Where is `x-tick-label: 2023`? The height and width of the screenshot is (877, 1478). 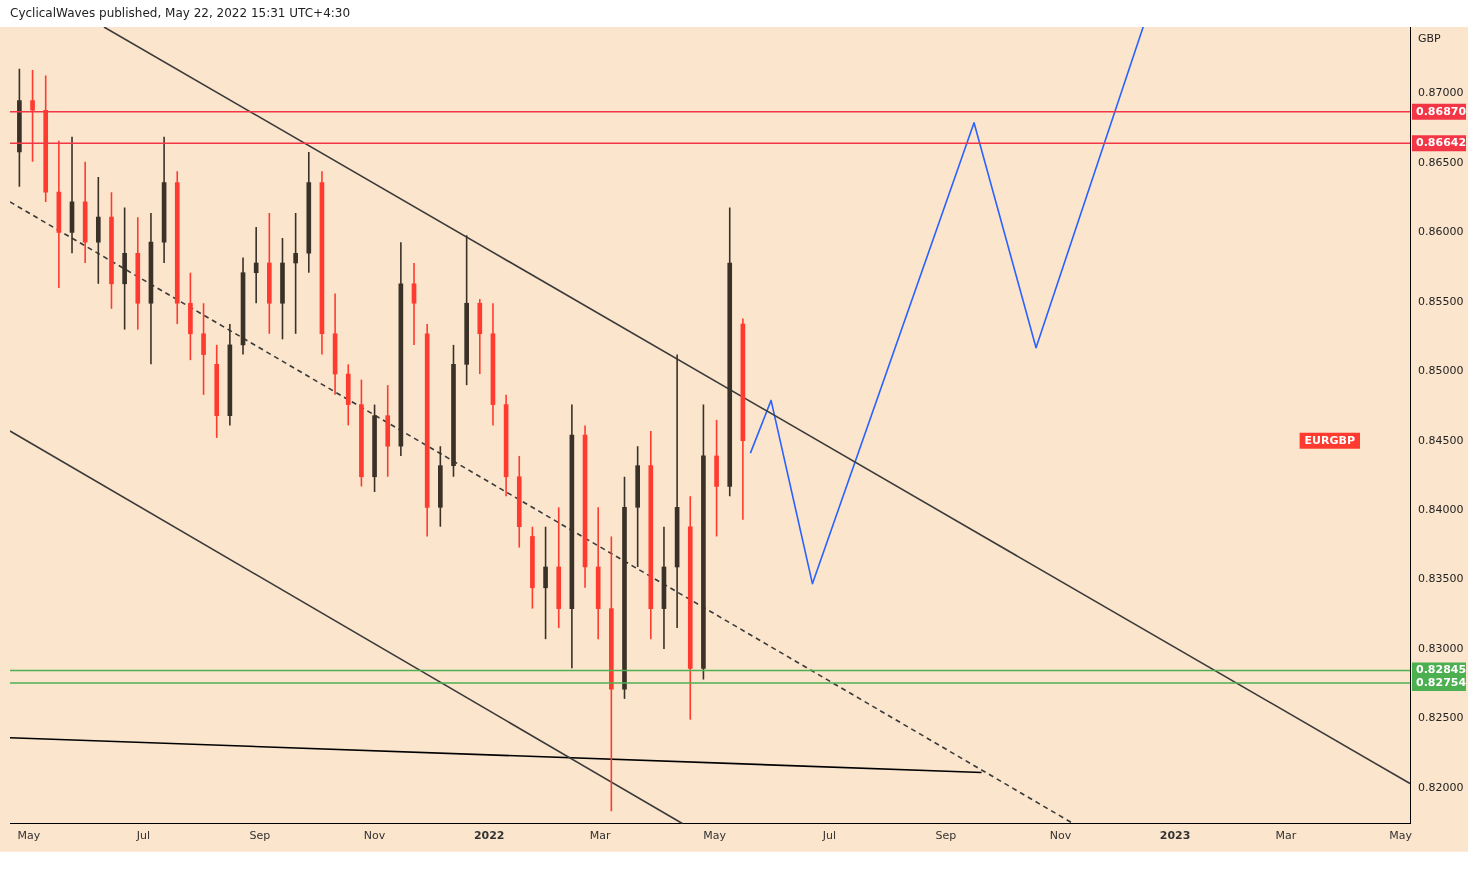 x-tick-label: 2023 is located at coordinates (1175, 836).